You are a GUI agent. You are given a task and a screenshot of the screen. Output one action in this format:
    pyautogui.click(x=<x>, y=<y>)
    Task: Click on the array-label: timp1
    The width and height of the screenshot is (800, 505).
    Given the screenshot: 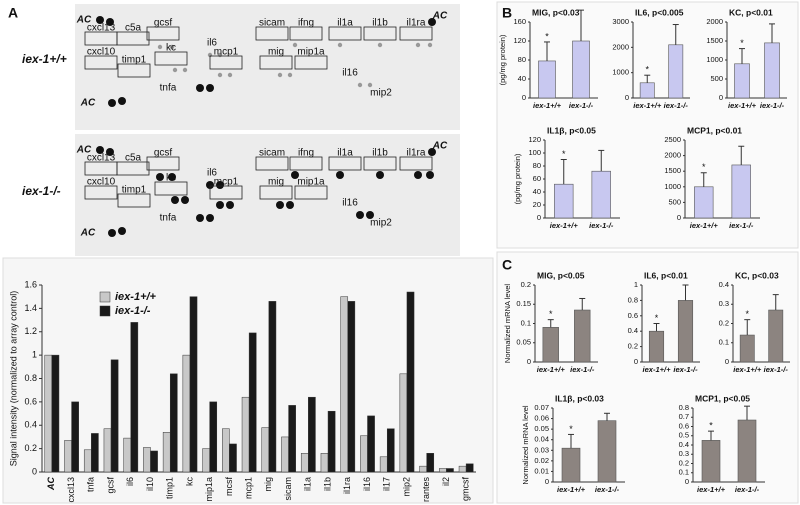 What is the action you would take?
    pyautogui.click(x=134, y=190)
    